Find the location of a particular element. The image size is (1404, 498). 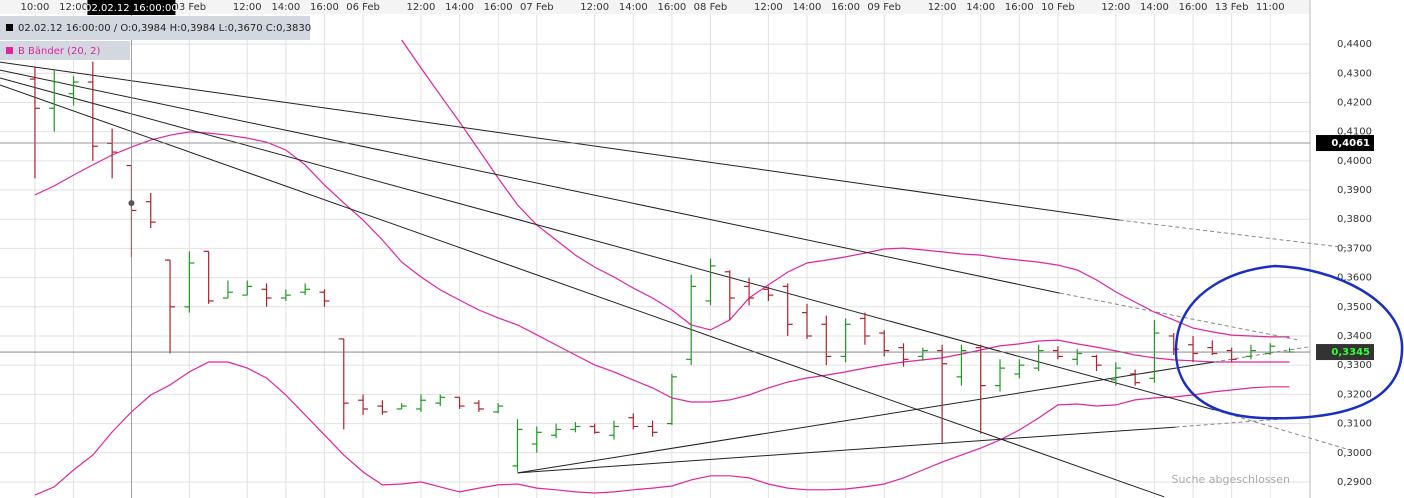

crosshair-label-box is located at coordinates (131, 7).